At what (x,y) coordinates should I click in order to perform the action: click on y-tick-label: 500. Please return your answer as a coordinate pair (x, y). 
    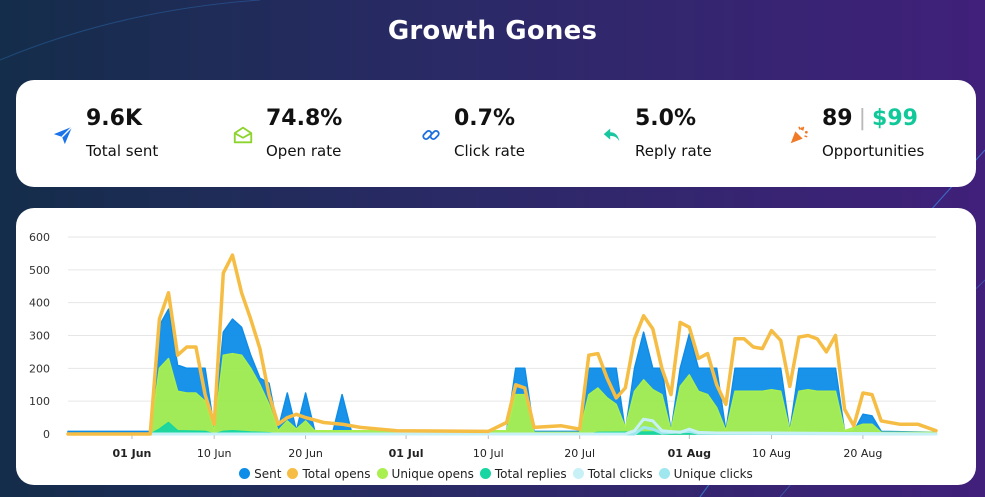
    Looking at the image, I should click on (39, 270).